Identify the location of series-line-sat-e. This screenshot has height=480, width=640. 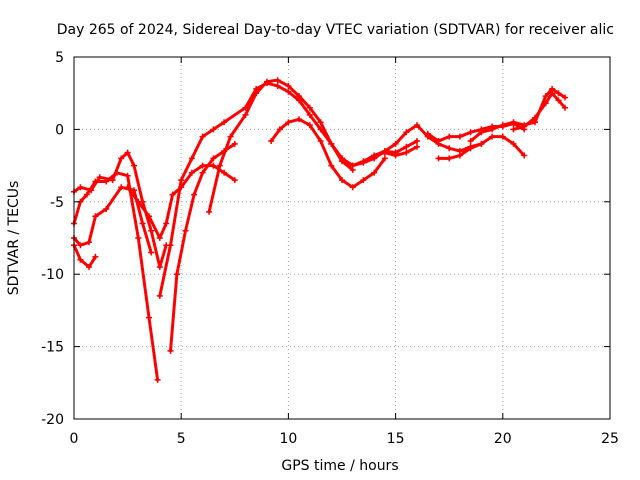
(181, 202).